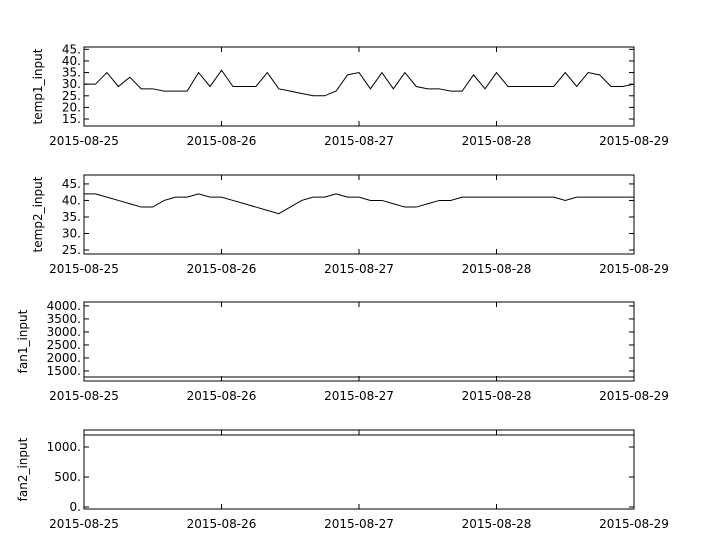  What do you see at coordinates (38, 86) in the screenshot?
I see `y-axis-label: temp1_input` at bounding box center [38, 86].